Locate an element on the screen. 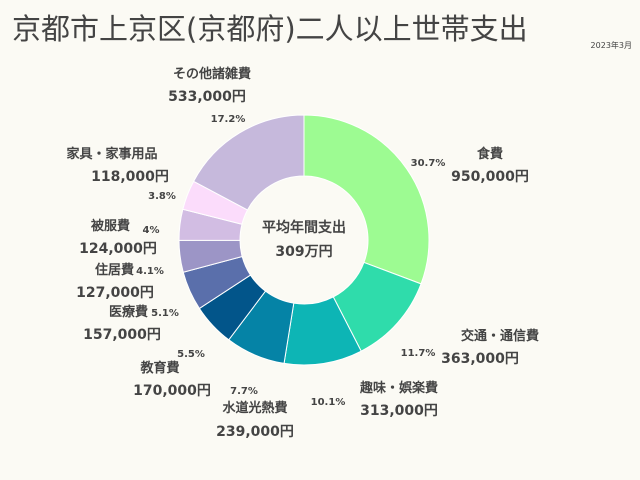 The width and height of the screenshot is (640, 480). slice-percent-4: 5.5% is located at coordinates (191, 354).